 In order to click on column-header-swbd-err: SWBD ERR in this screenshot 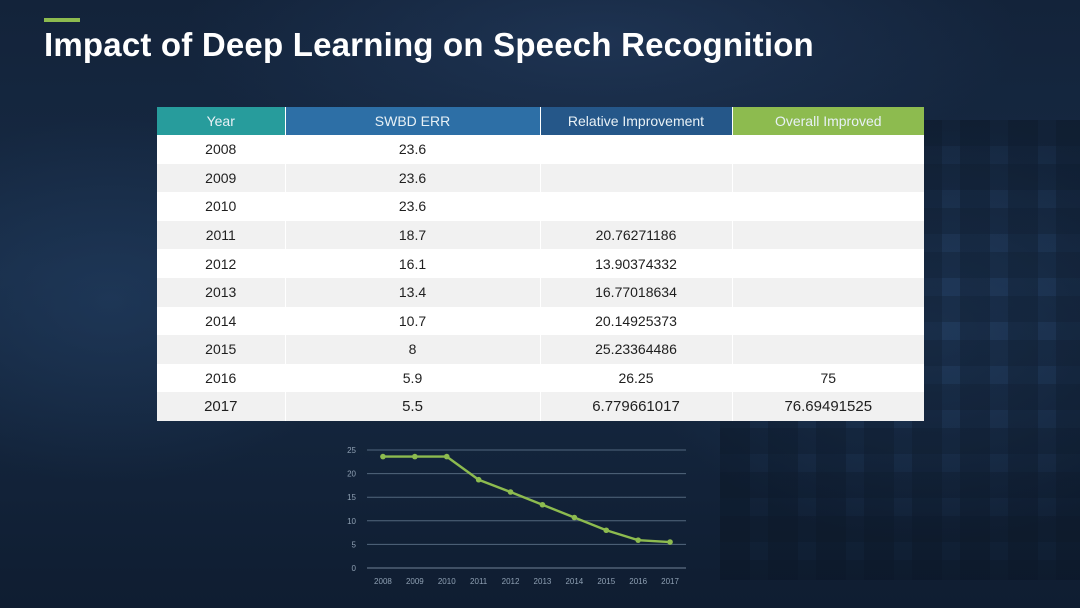, I will do `click(413, 121)`.